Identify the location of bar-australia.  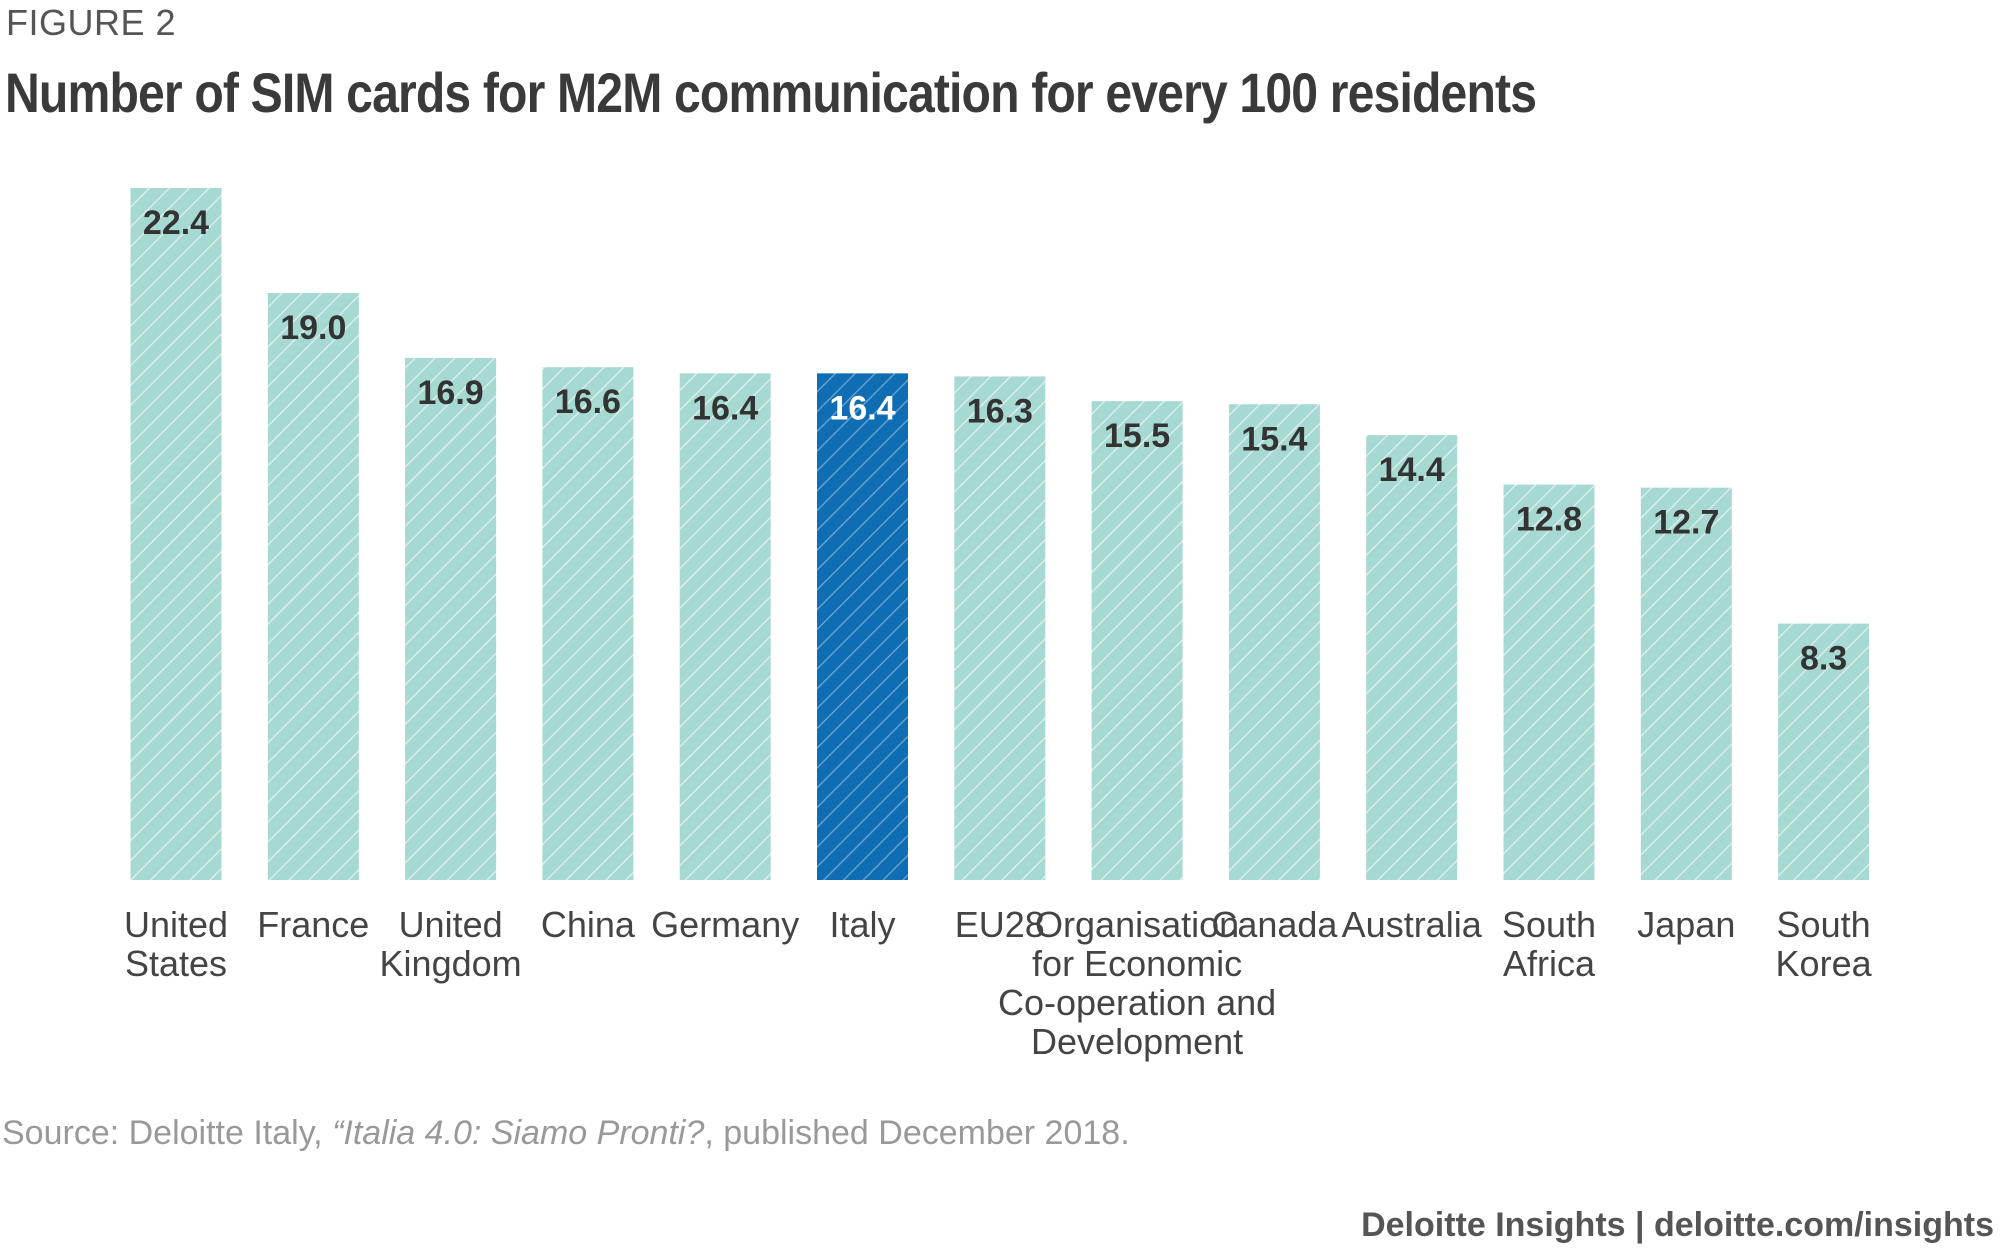
(1412, 657).